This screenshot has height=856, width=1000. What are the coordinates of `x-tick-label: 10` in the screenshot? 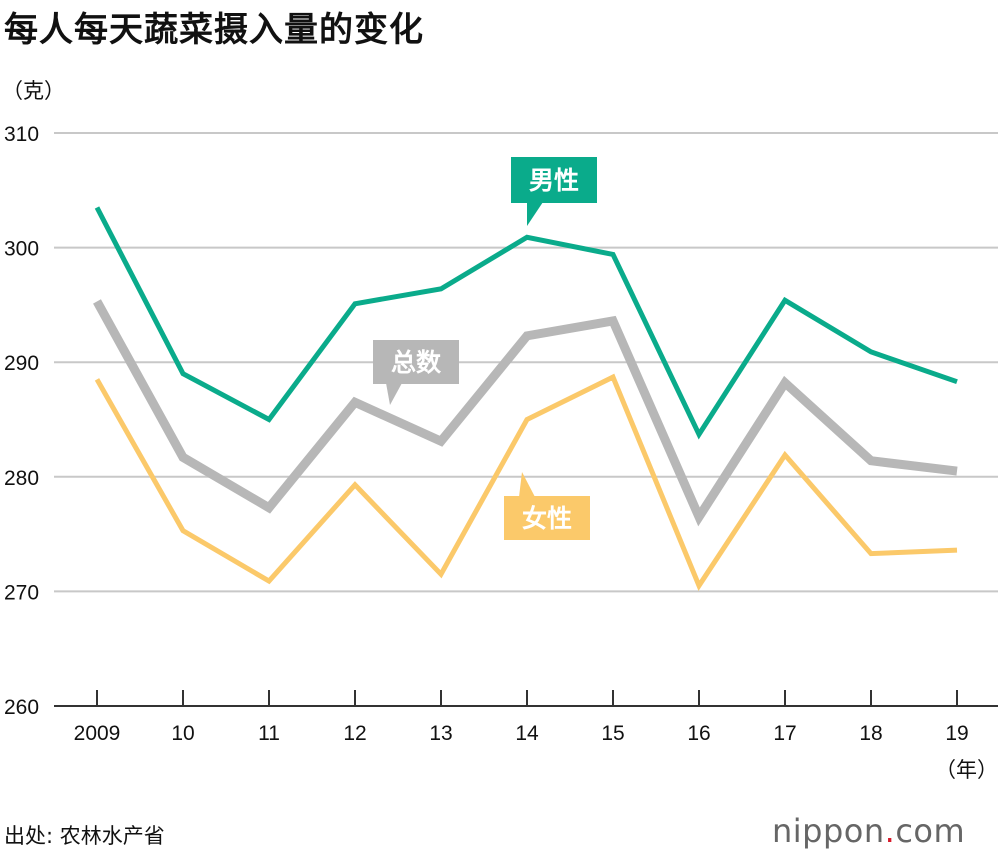 It's located at (182, 733).